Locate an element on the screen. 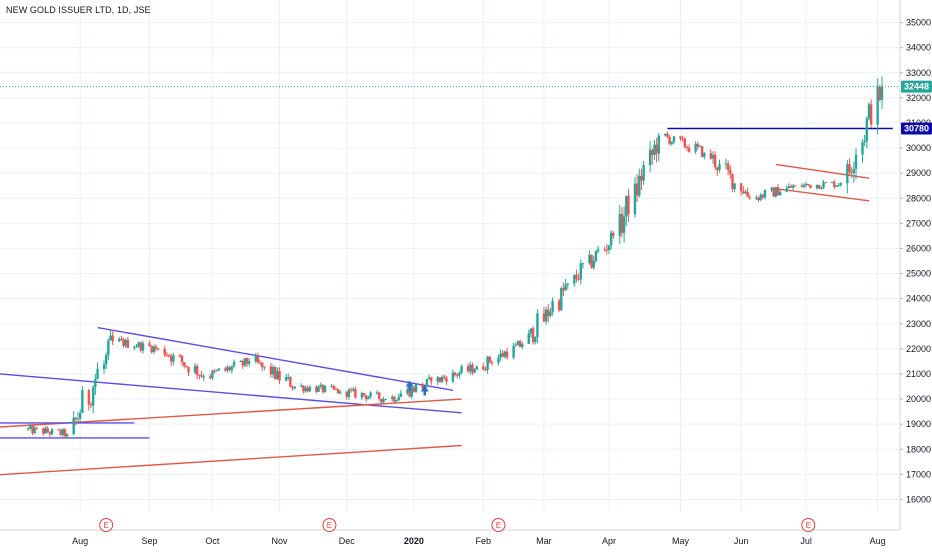  earnings-event-marker is located at coordinates (498, 525).